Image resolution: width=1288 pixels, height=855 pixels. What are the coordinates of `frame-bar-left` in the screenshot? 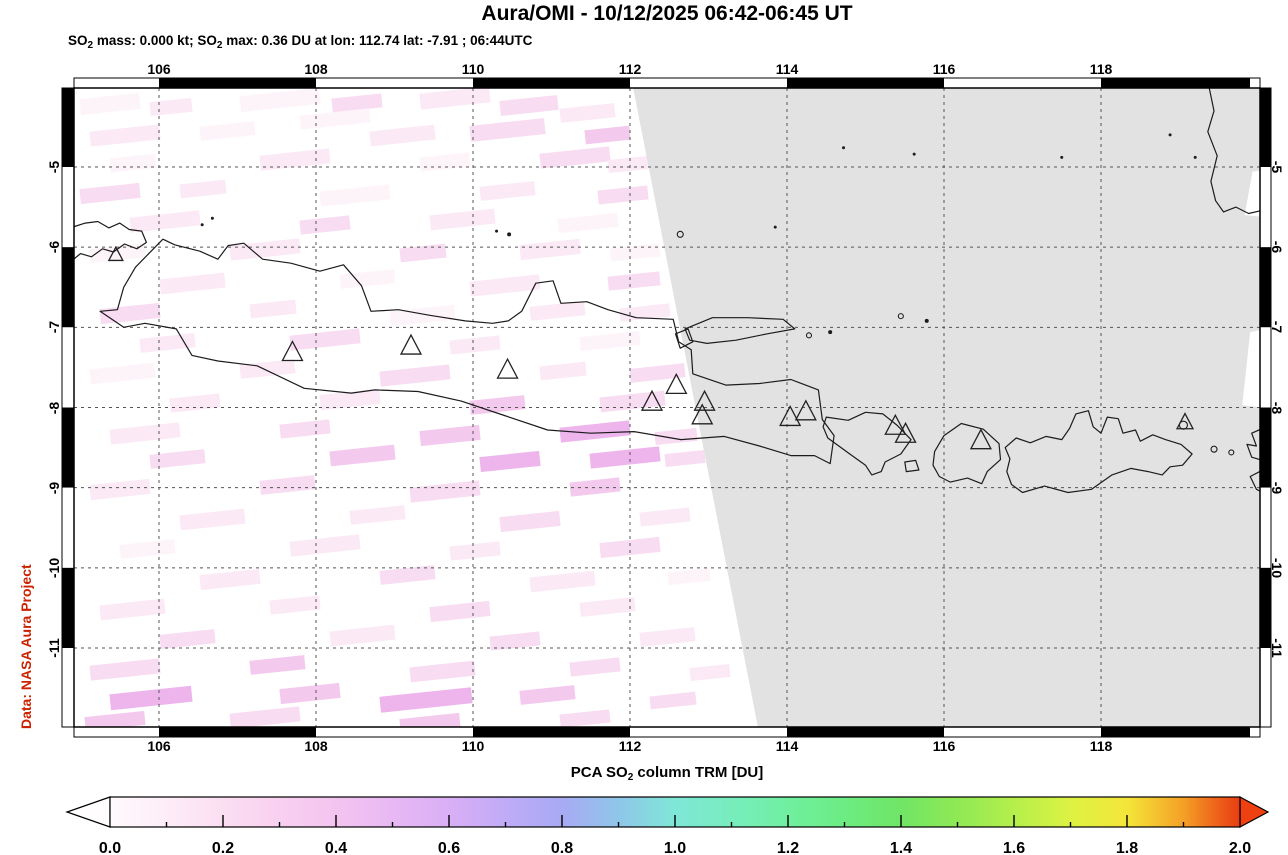 It's located at (68, 407).